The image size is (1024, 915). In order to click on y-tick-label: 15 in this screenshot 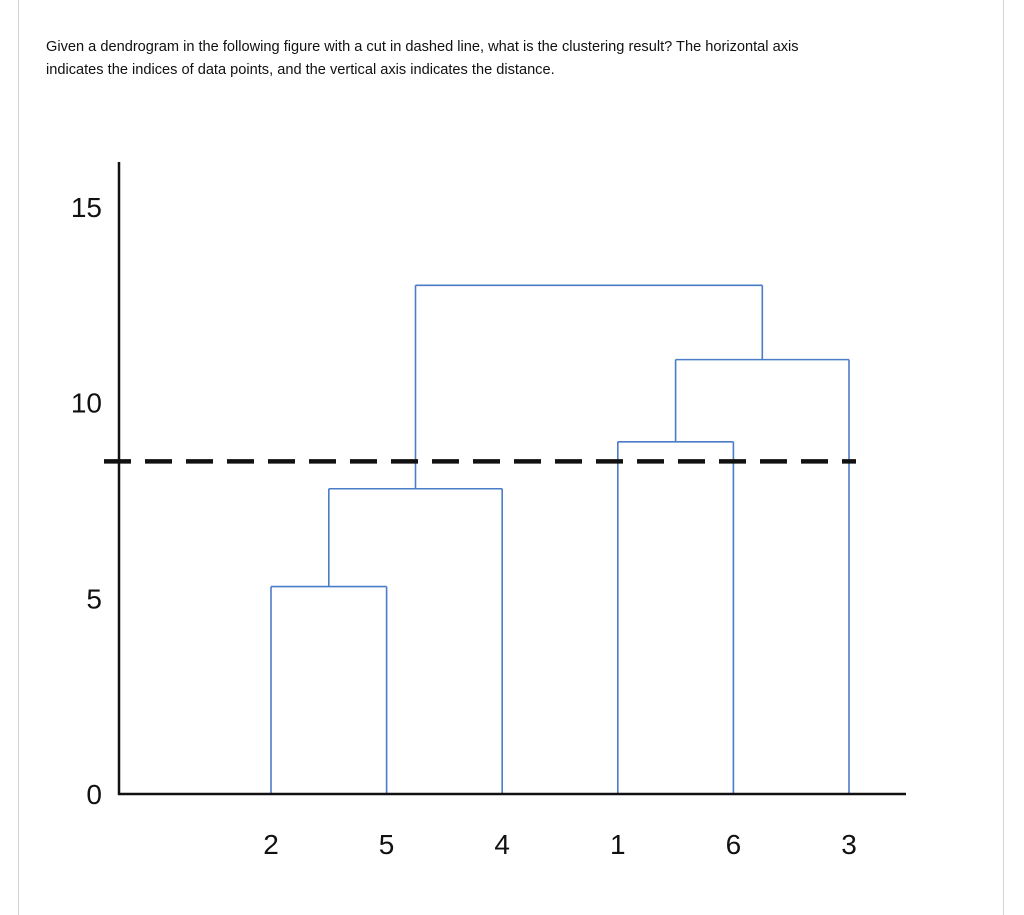, I will do `click(86, 207)`.